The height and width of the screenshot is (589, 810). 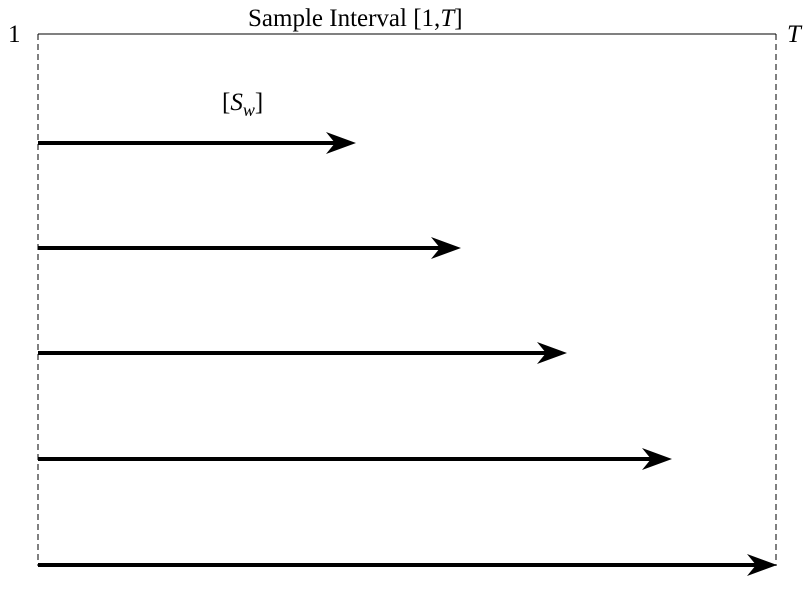 I want to click on window-label-open: [, so click(x=226, y=102).